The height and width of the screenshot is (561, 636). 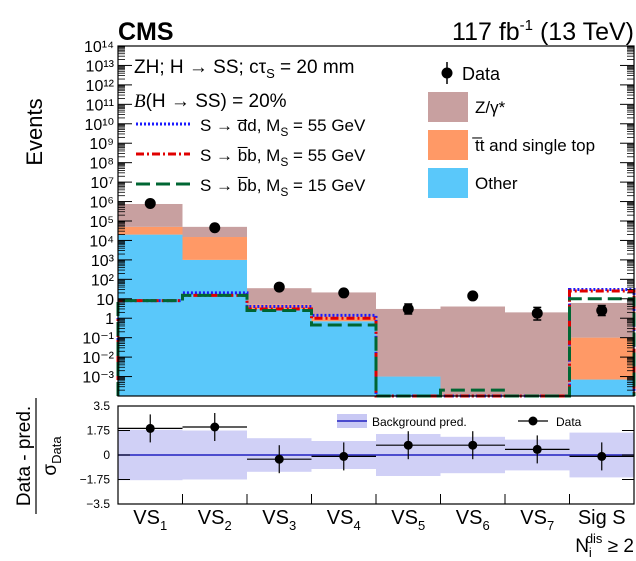 I want to click on y-tick-label: 10¹², so click(x=100, y=86).